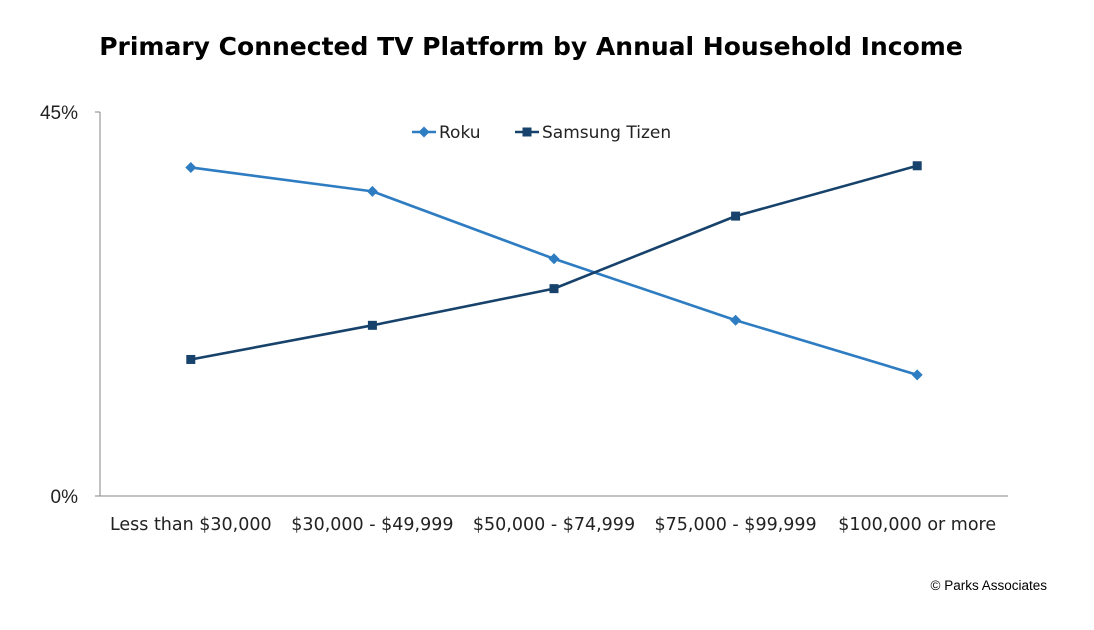 The height and width of the screenshot is (630, 1094). I want to click on legend: Roku Samsung Tizen, so click(541, 133).